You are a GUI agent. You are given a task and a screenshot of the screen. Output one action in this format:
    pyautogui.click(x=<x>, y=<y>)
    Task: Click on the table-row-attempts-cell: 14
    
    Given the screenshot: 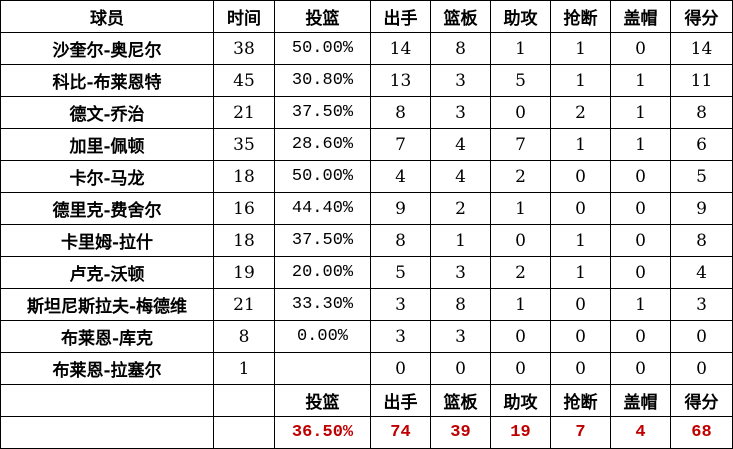 What is the action you would take?
    pyautogui.click(x=400, y=48)
    